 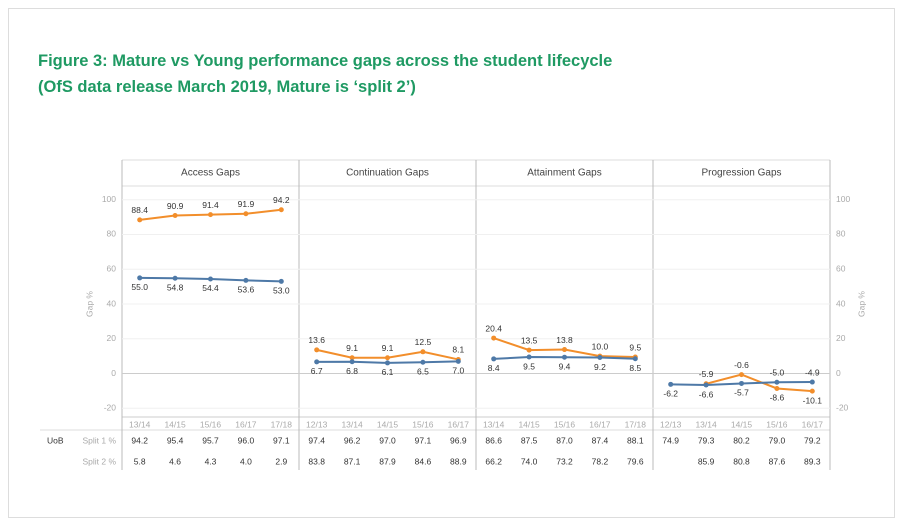 What do you see at coordinates (175, 440) in the screenshot?
I see `table-cell: 95.4` at bounding box center [175, 440].